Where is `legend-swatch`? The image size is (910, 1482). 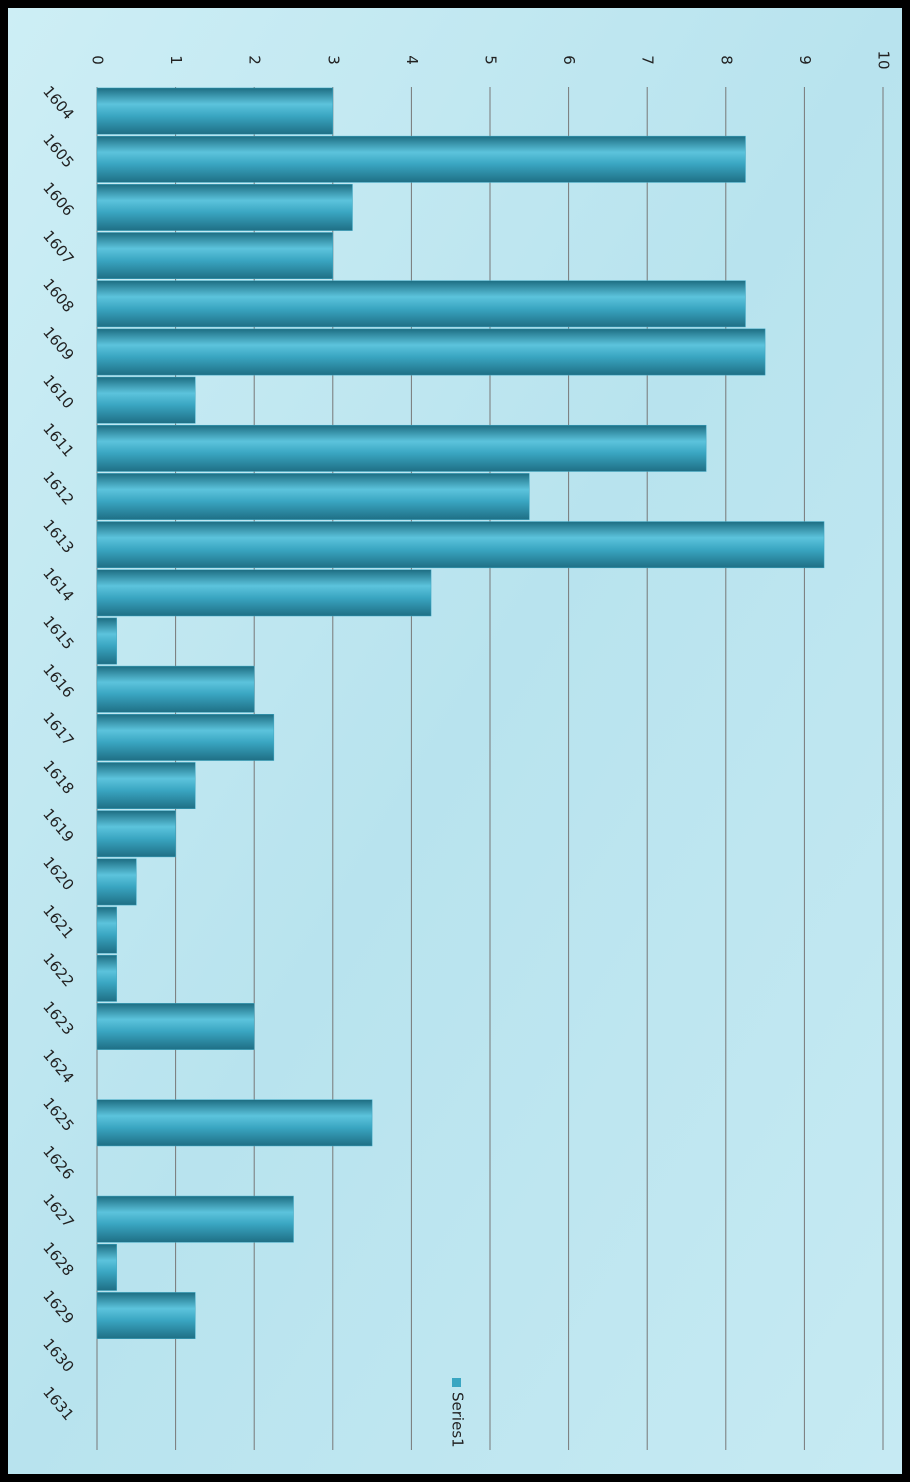
legend-swatch is located at coordinates (456, 1382).